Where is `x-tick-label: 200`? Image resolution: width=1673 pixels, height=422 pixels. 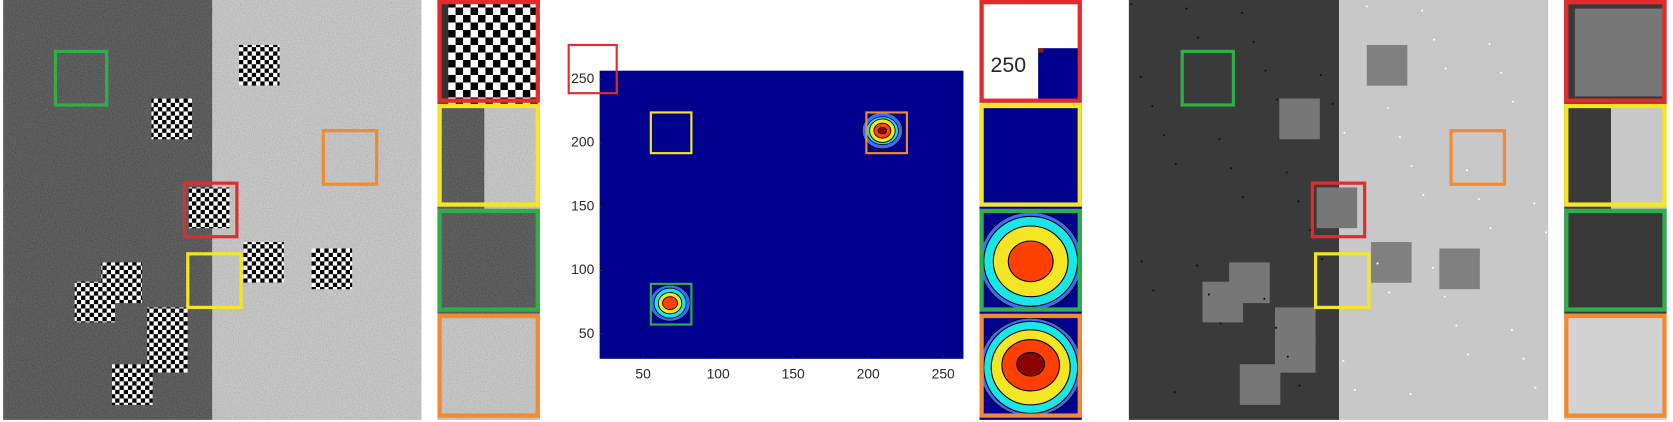
x-tick-label: 200 is located at coordinates (868, 374).